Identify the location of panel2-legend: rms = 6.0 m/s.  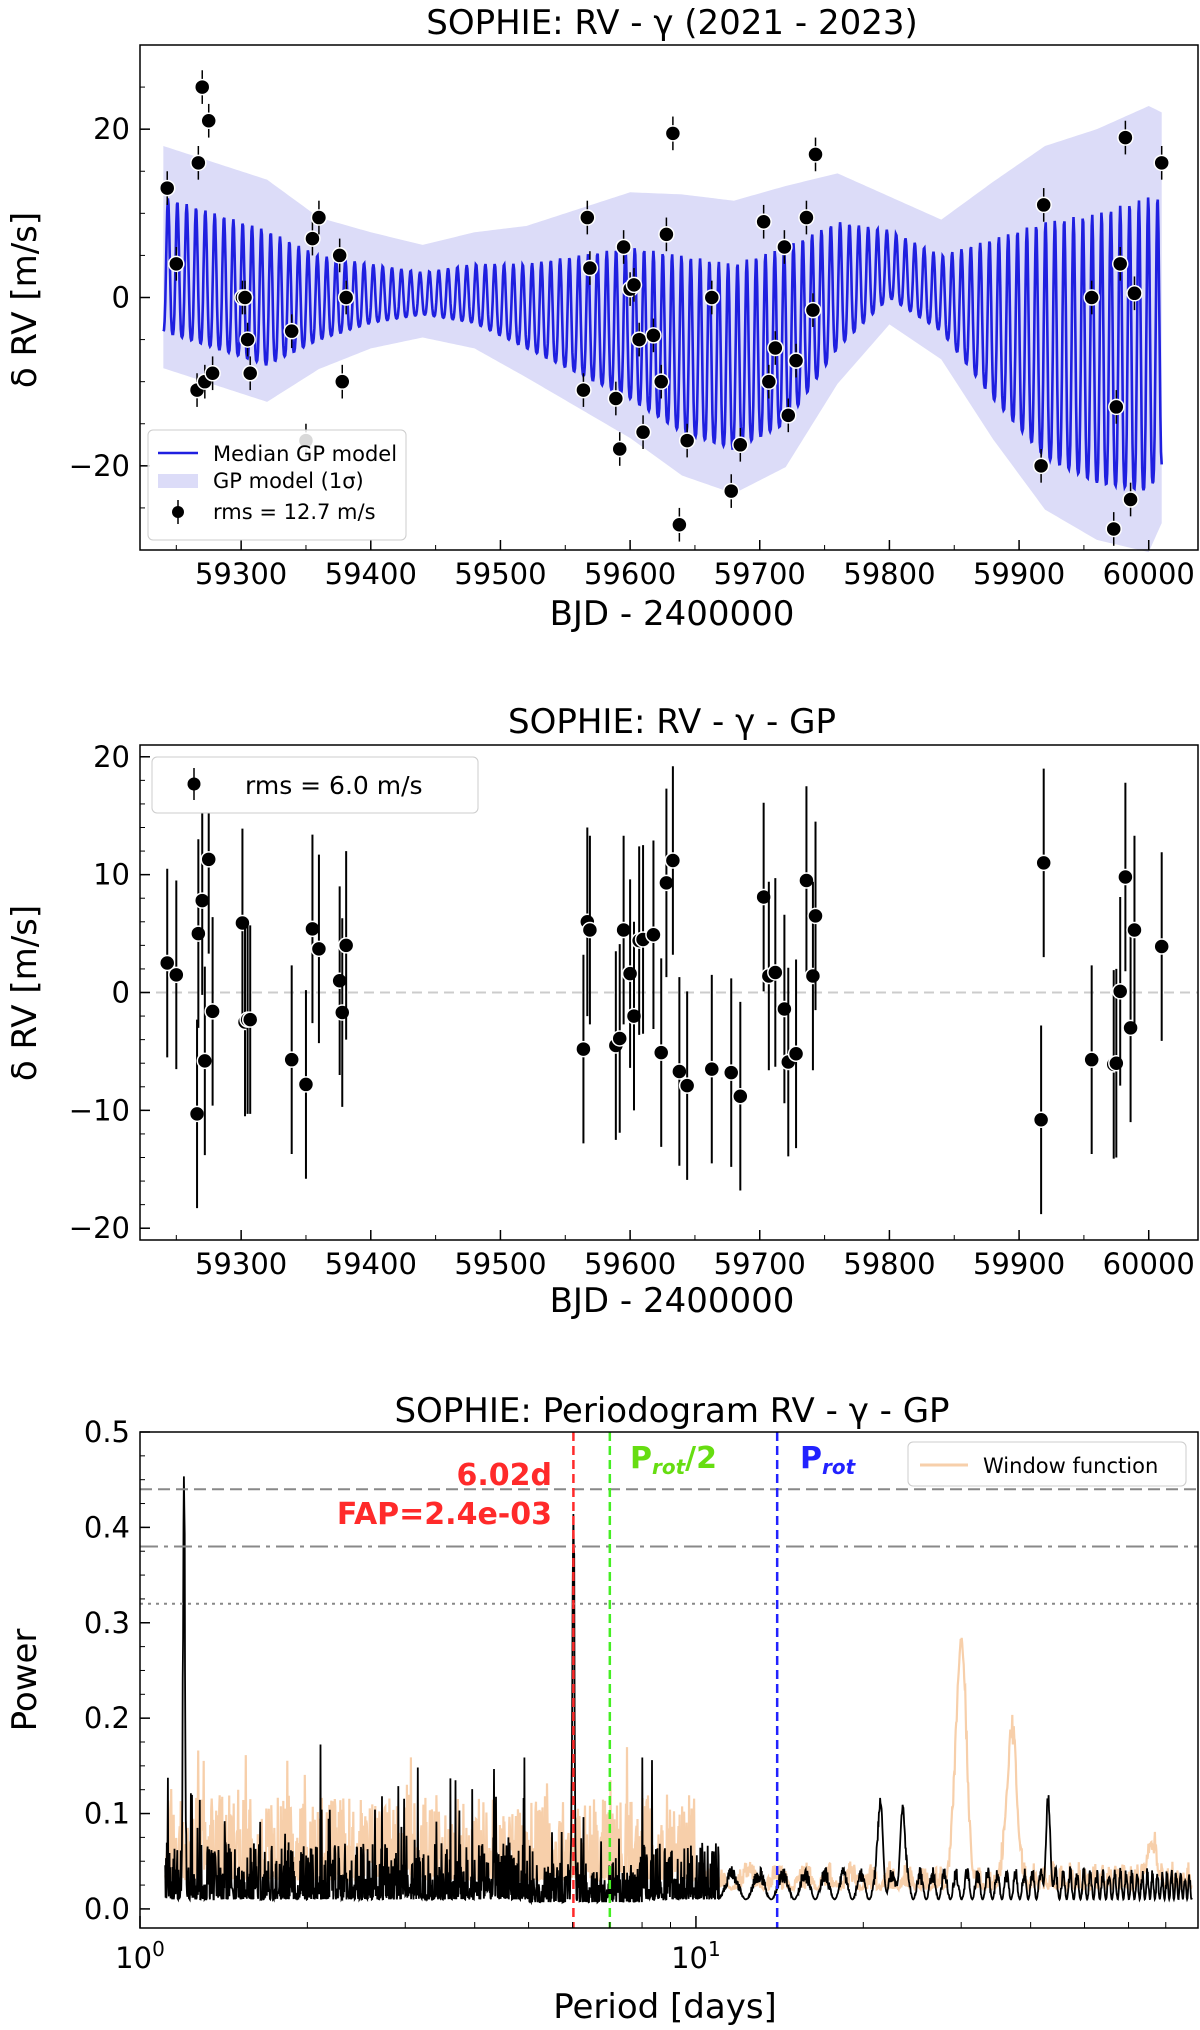
(315, 785).